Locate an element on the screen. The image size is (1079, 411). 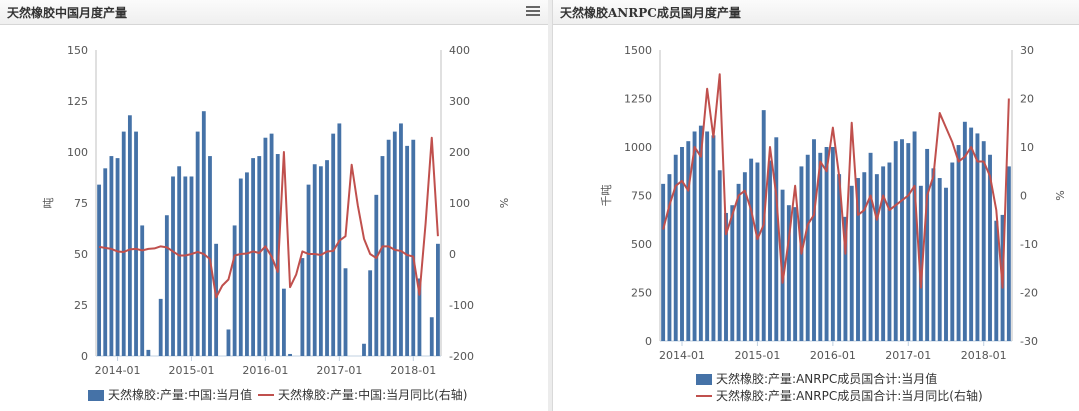
y-axis-title: 吨 is located at coordinates (48, 203).